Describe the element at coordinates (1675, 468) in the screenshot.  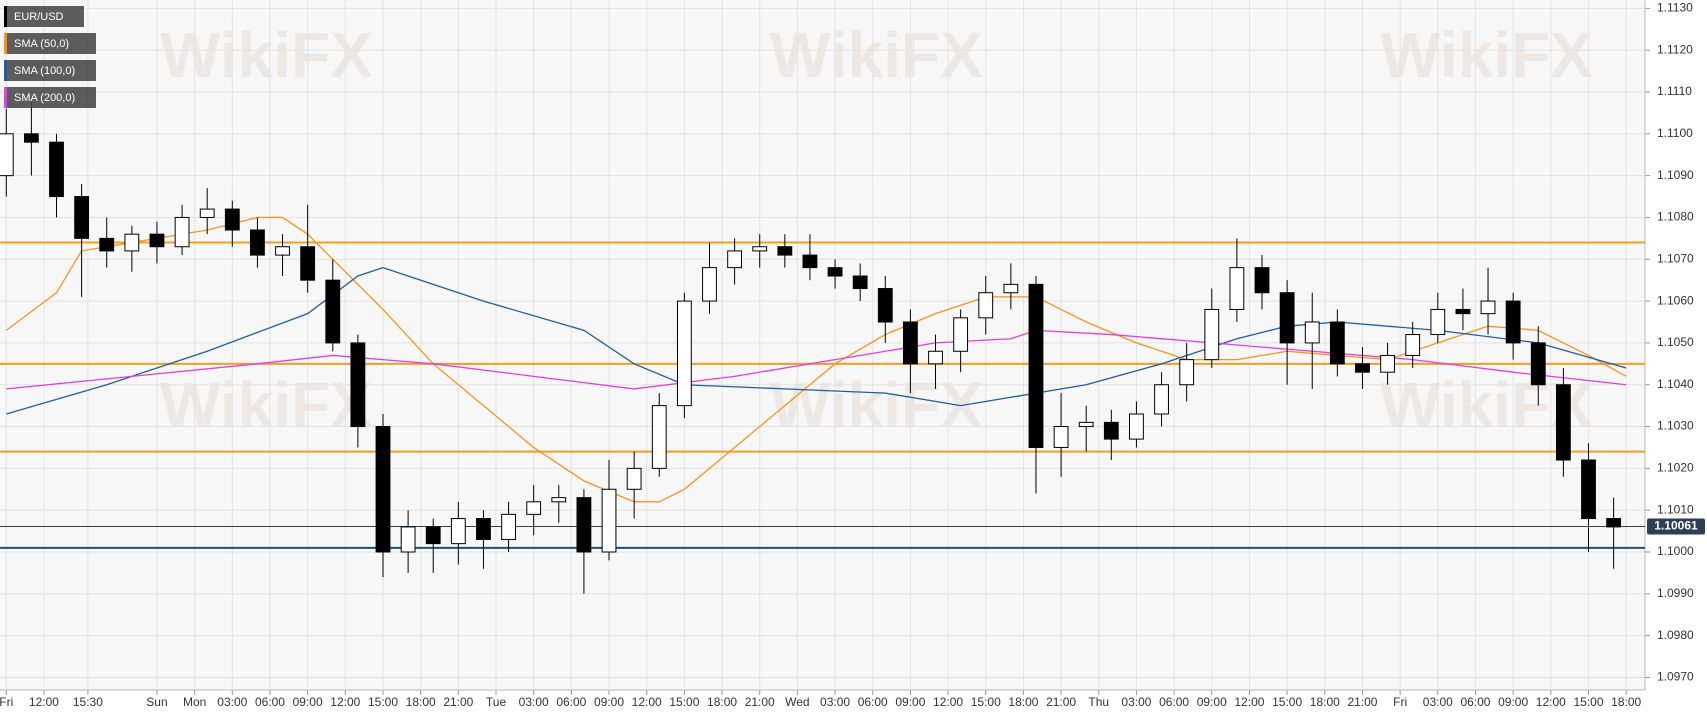
I see `y-tick-label: 1.1020` at that location.